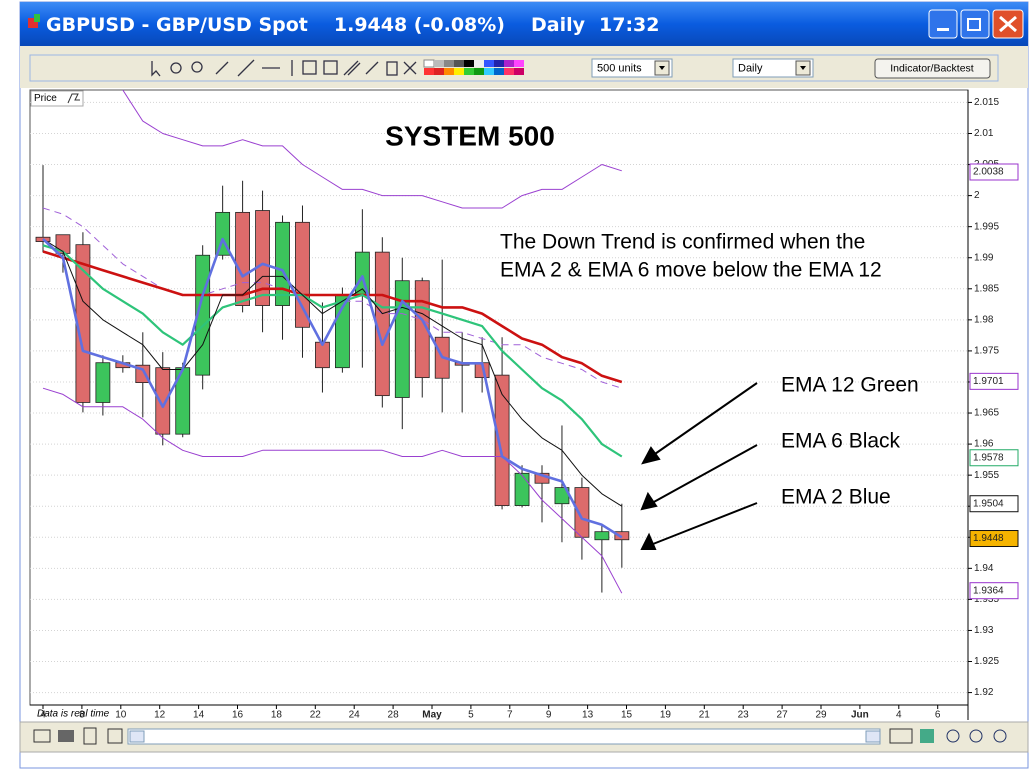 The width and height of the screenshot is (1029, 774). Describe the element at coordinates (860, 715) in the screenshot. I see `x-tick-label: Jun` at that location.